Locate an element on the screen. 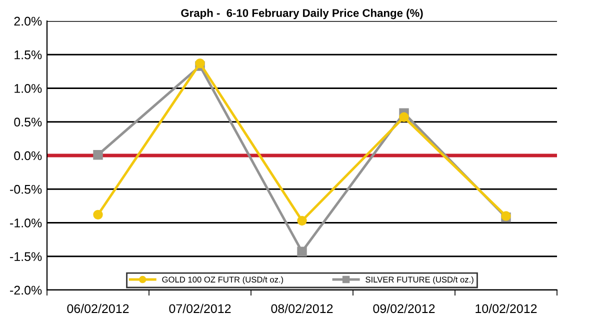  y-tick-label: 1.0% is located at coordinates (28, 88).